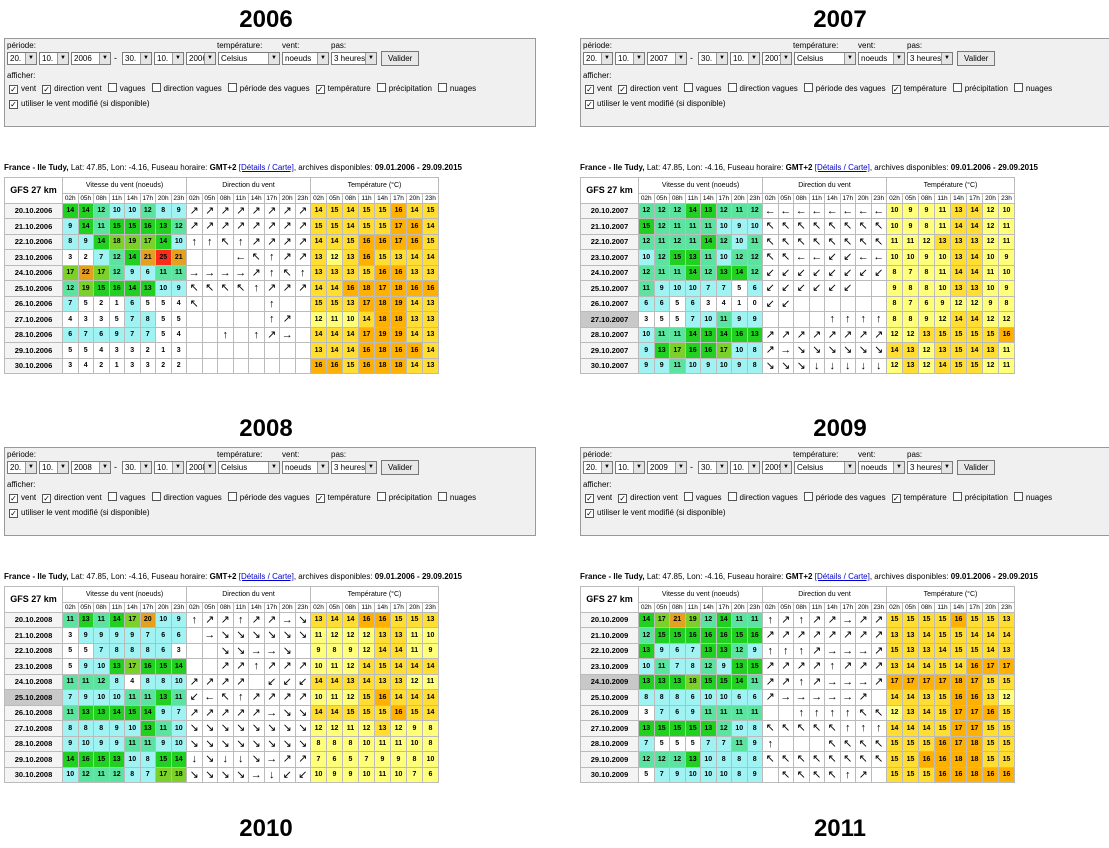 Image resolution: width=1109 pixels, height=848 pixels. What do you see at coordinates (667, 58) in the screenshot?
I see `year-from-select: 2007 ▼` at bounding box center [667, 58].